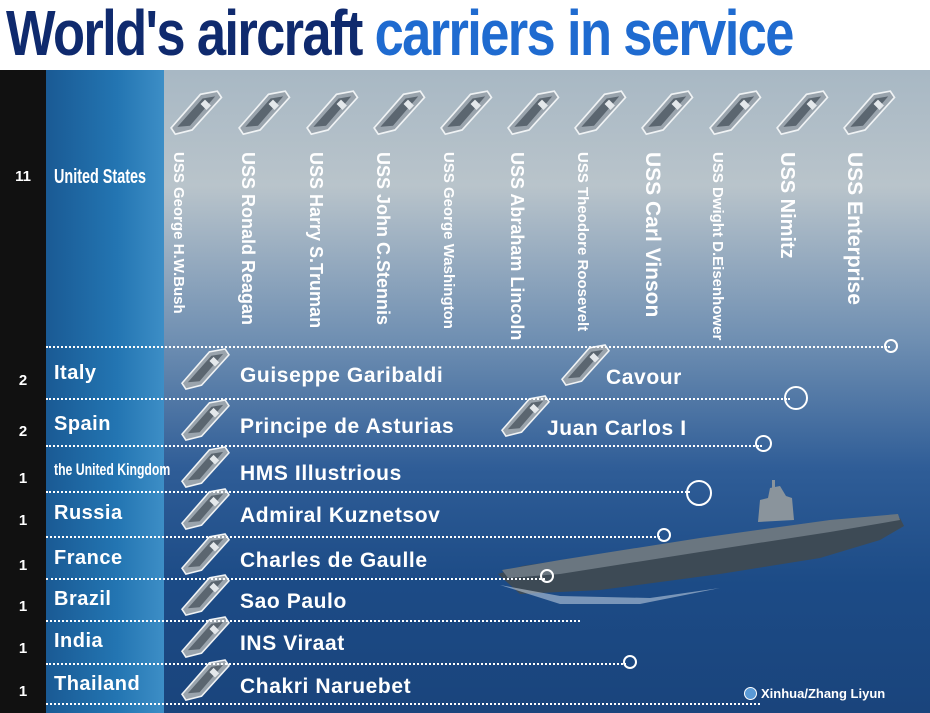 Image resolution: width=930 pixels, height=713 pixels. I want to click on carrier-name: Cavour, so click(644, 377).